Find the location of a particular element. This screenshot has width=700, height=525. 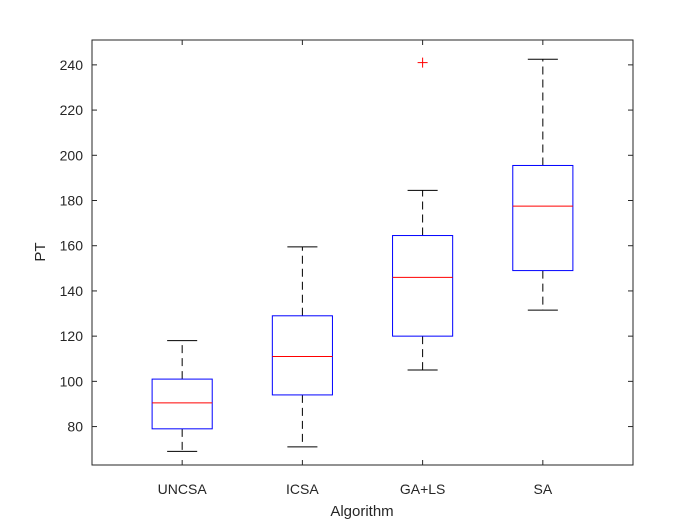

x-tick-label: ICSA is located at coordinates (302, 489).